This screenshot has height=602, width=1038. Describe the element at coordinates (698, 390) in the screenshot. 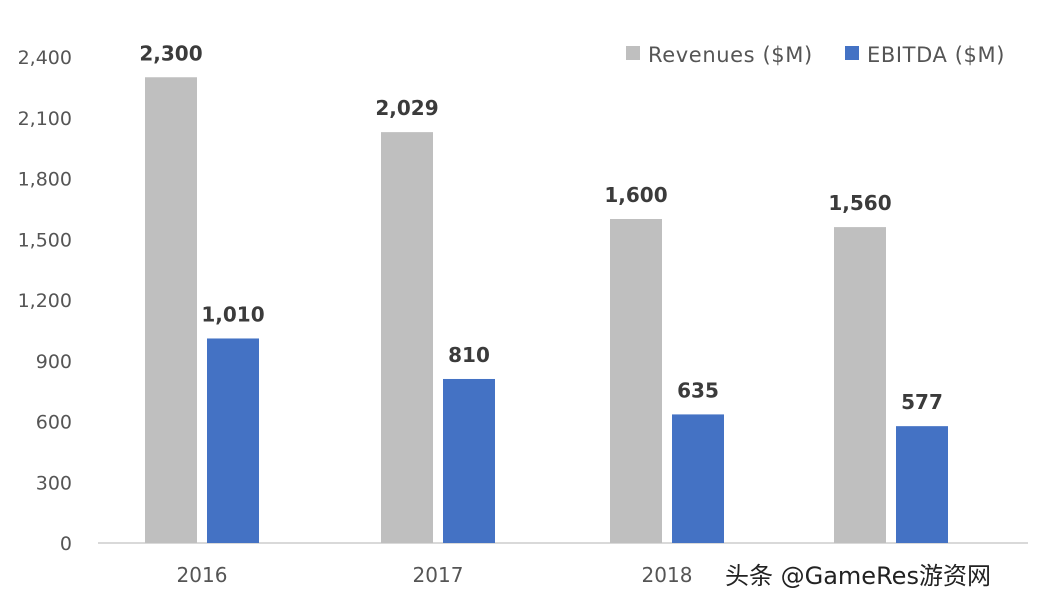

I see `data-label-ebitda-2018: 635` at that location.